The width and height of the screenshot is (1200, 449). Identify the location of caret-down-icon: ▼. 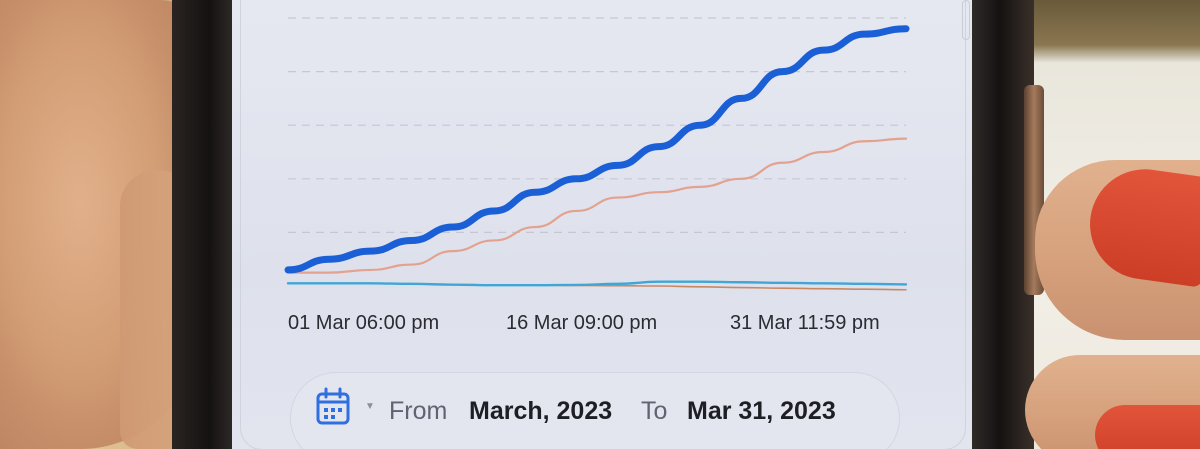
(370, 406).